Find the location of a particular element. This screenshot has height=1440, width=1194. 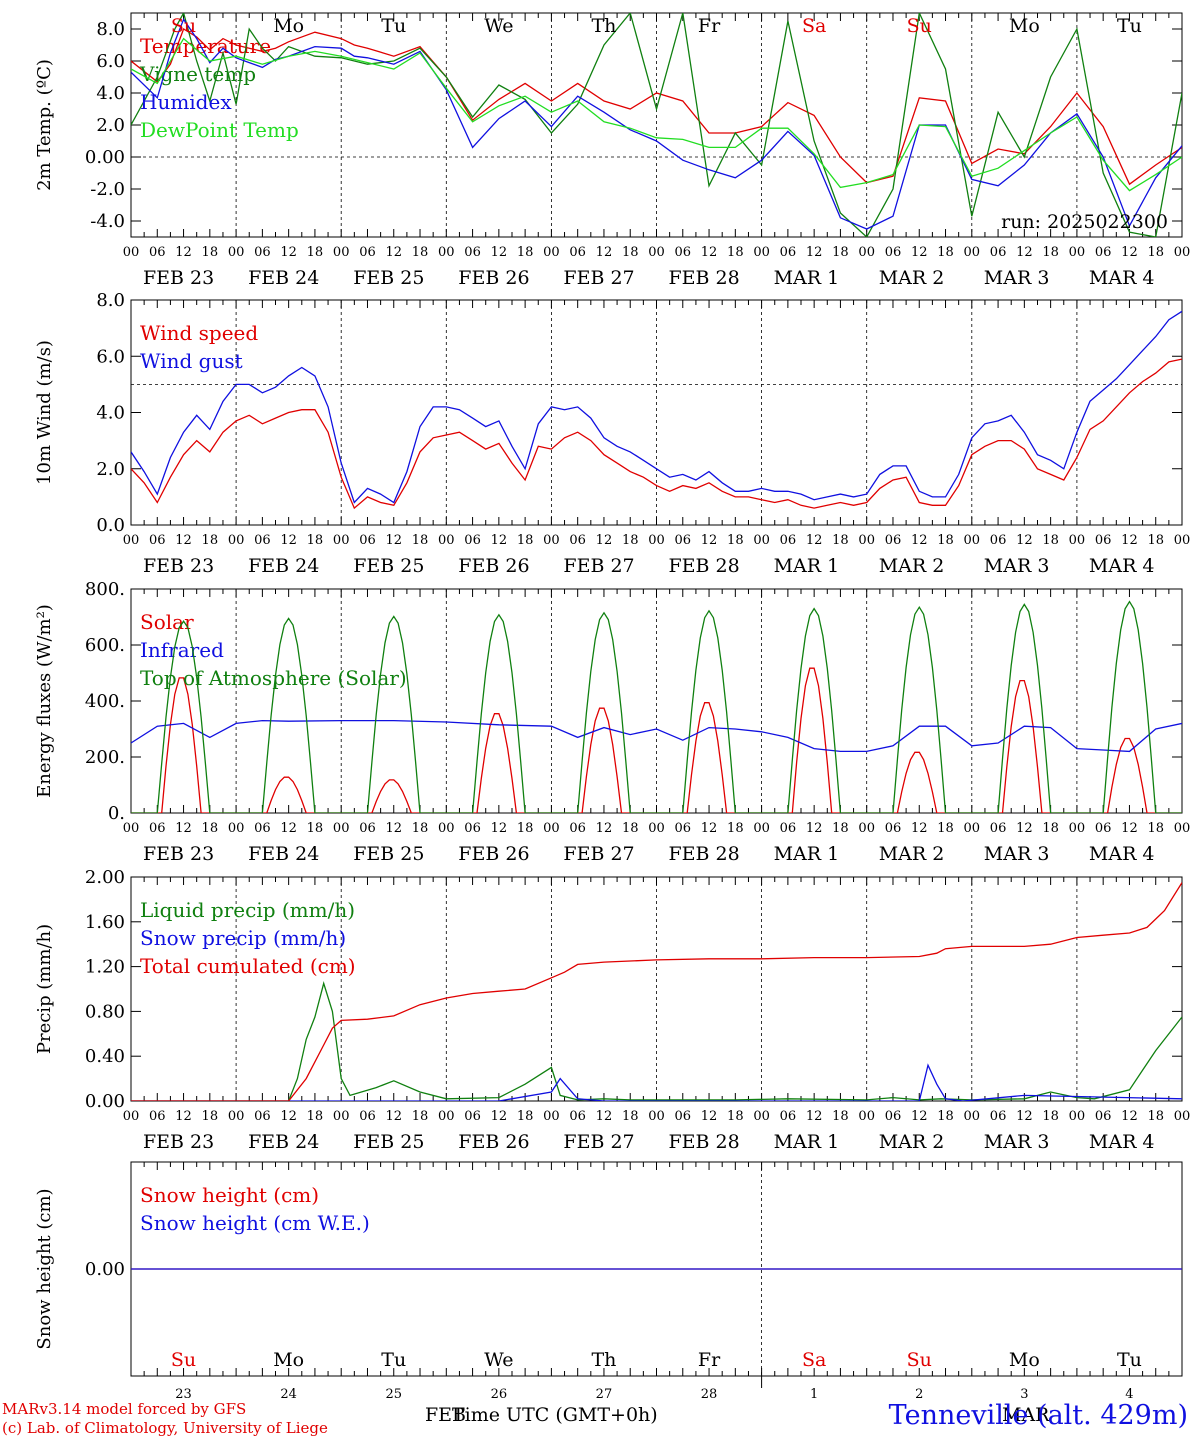

y-tick-label: 800. is located at coordinates (105, 589).